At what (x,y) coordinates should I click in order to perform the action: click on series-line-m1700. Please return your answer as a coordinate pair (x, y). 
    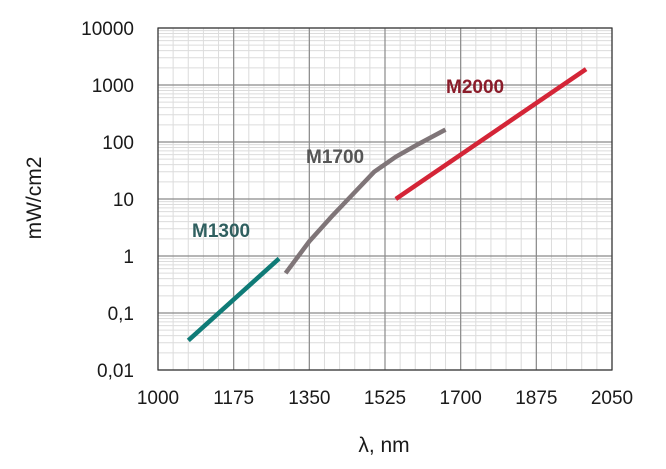
    Looking at the image, I should click on (365, 201).